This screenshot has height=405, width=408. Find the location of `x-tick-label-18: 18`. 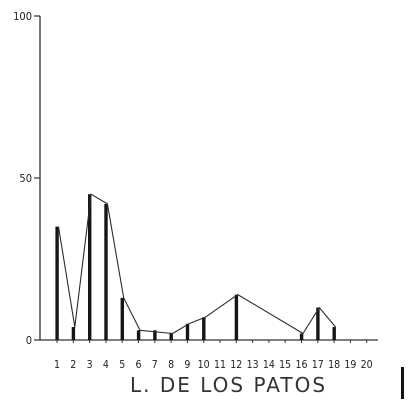

x-tick-label-18: 18 is located at coordinates (334, 365).